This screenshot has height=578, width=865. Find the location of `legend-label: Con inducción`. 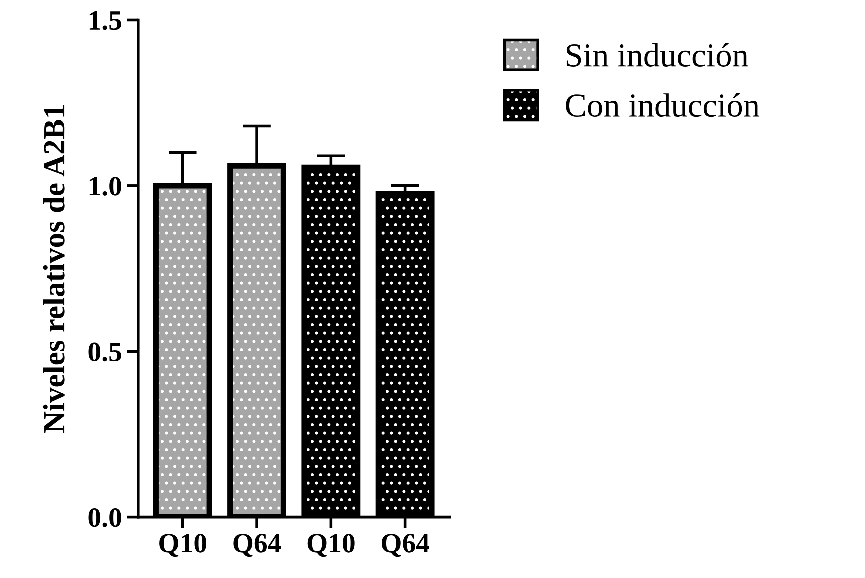

legend-label: Con inducción is located at coordinates (663, 106).